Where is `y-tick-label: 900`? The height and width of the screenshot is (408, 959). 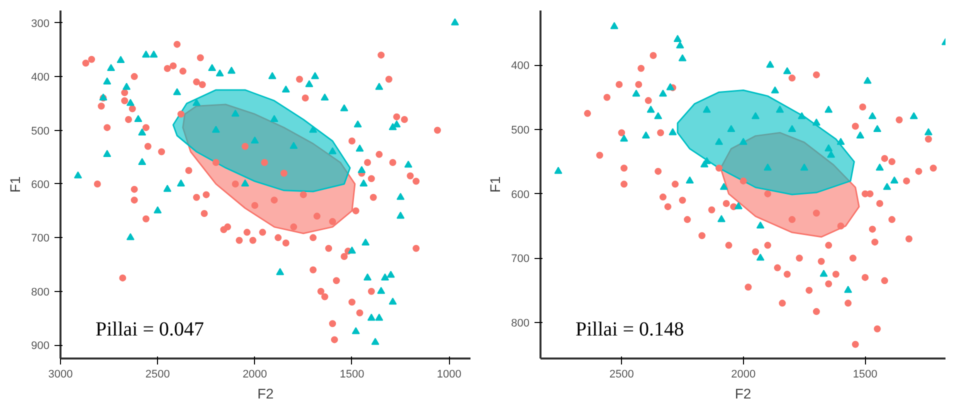 y-tick-label: 900 is located at coordinates (40, 346).